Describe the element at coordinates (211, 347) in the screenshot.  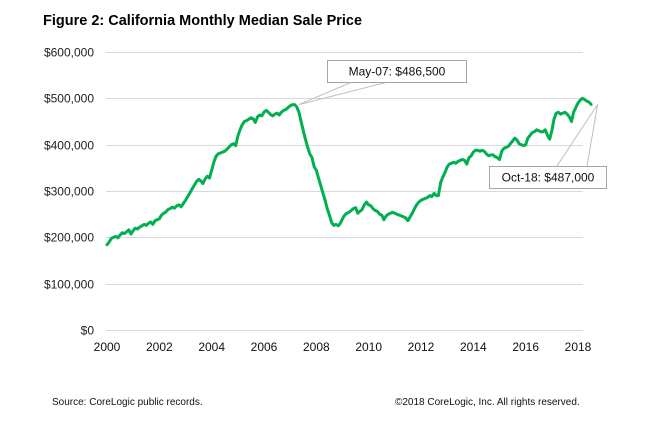
I see `x-tick-label: 2004` at that location.